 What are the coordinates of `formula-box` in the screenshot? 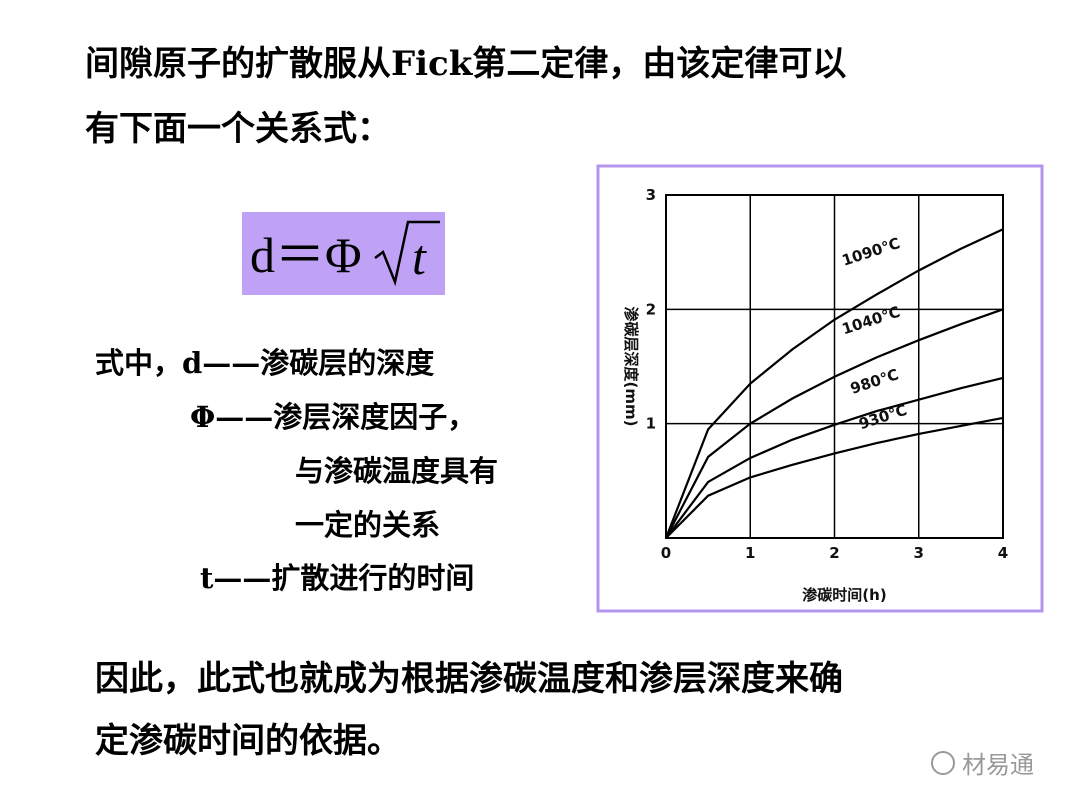 It's located at (343, 253).